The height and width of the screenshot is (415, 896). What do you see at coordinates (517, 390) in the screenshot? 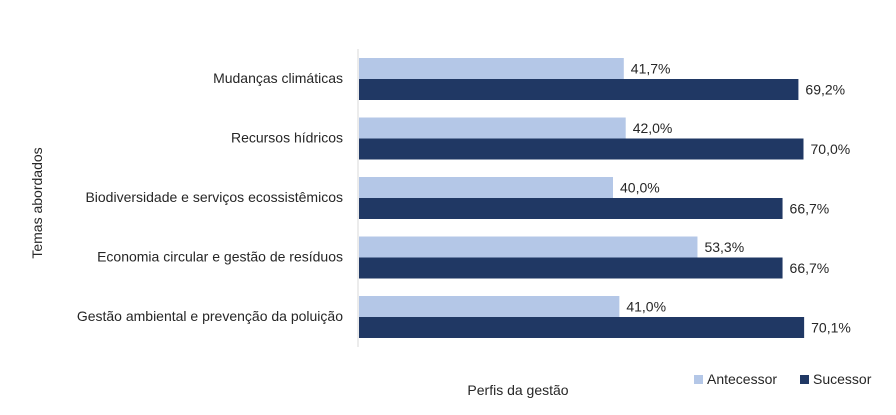
I see `x-axis-title: Perfis da gestão` at bounding box center [517, 390].